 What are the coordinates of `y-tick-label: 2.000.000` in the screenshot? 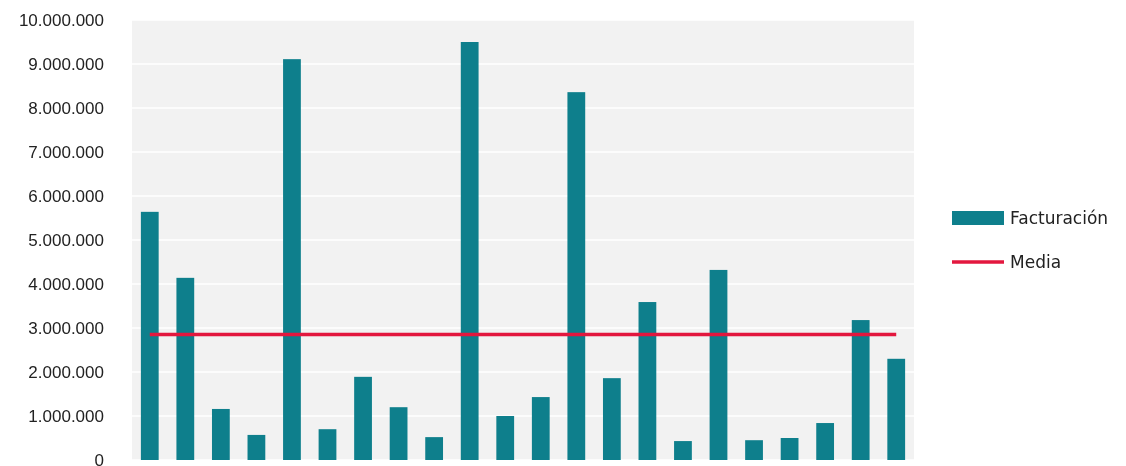 It's located at (66, 372).